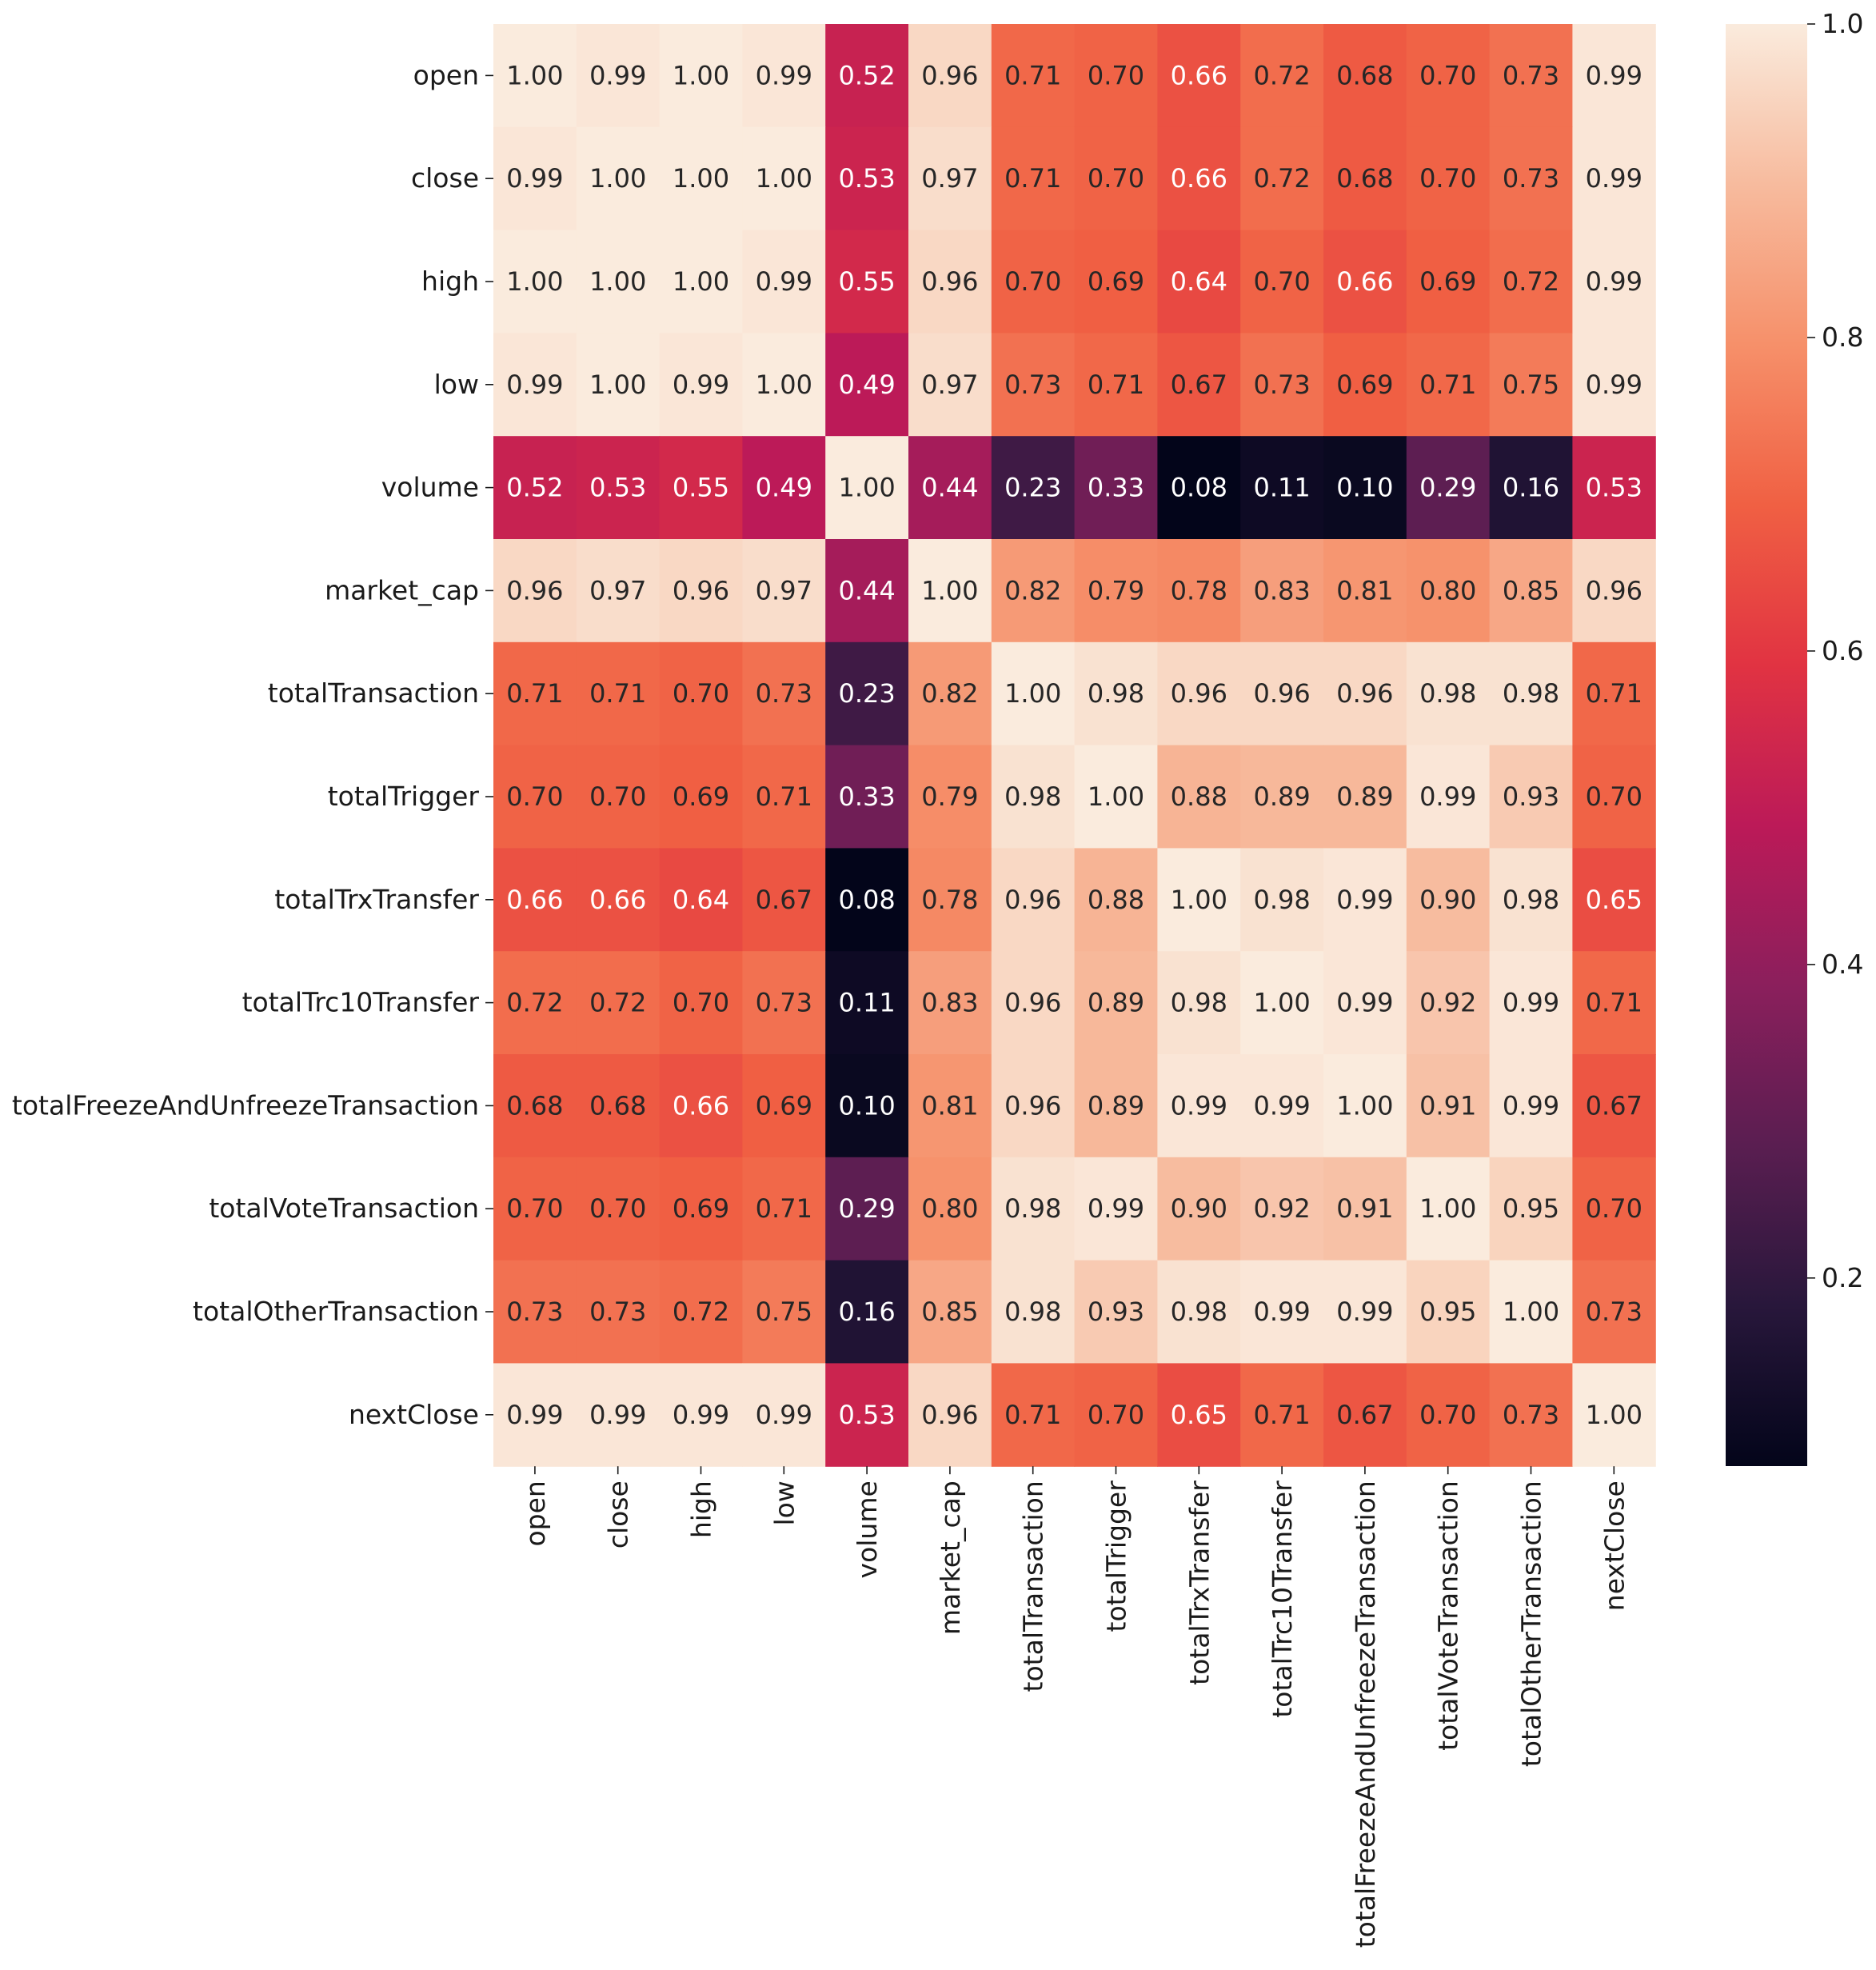 The height and width of the screenshot is (1970, 1876). I want to click on heatmap-cell-value: 0.10, so click(1364, 488).